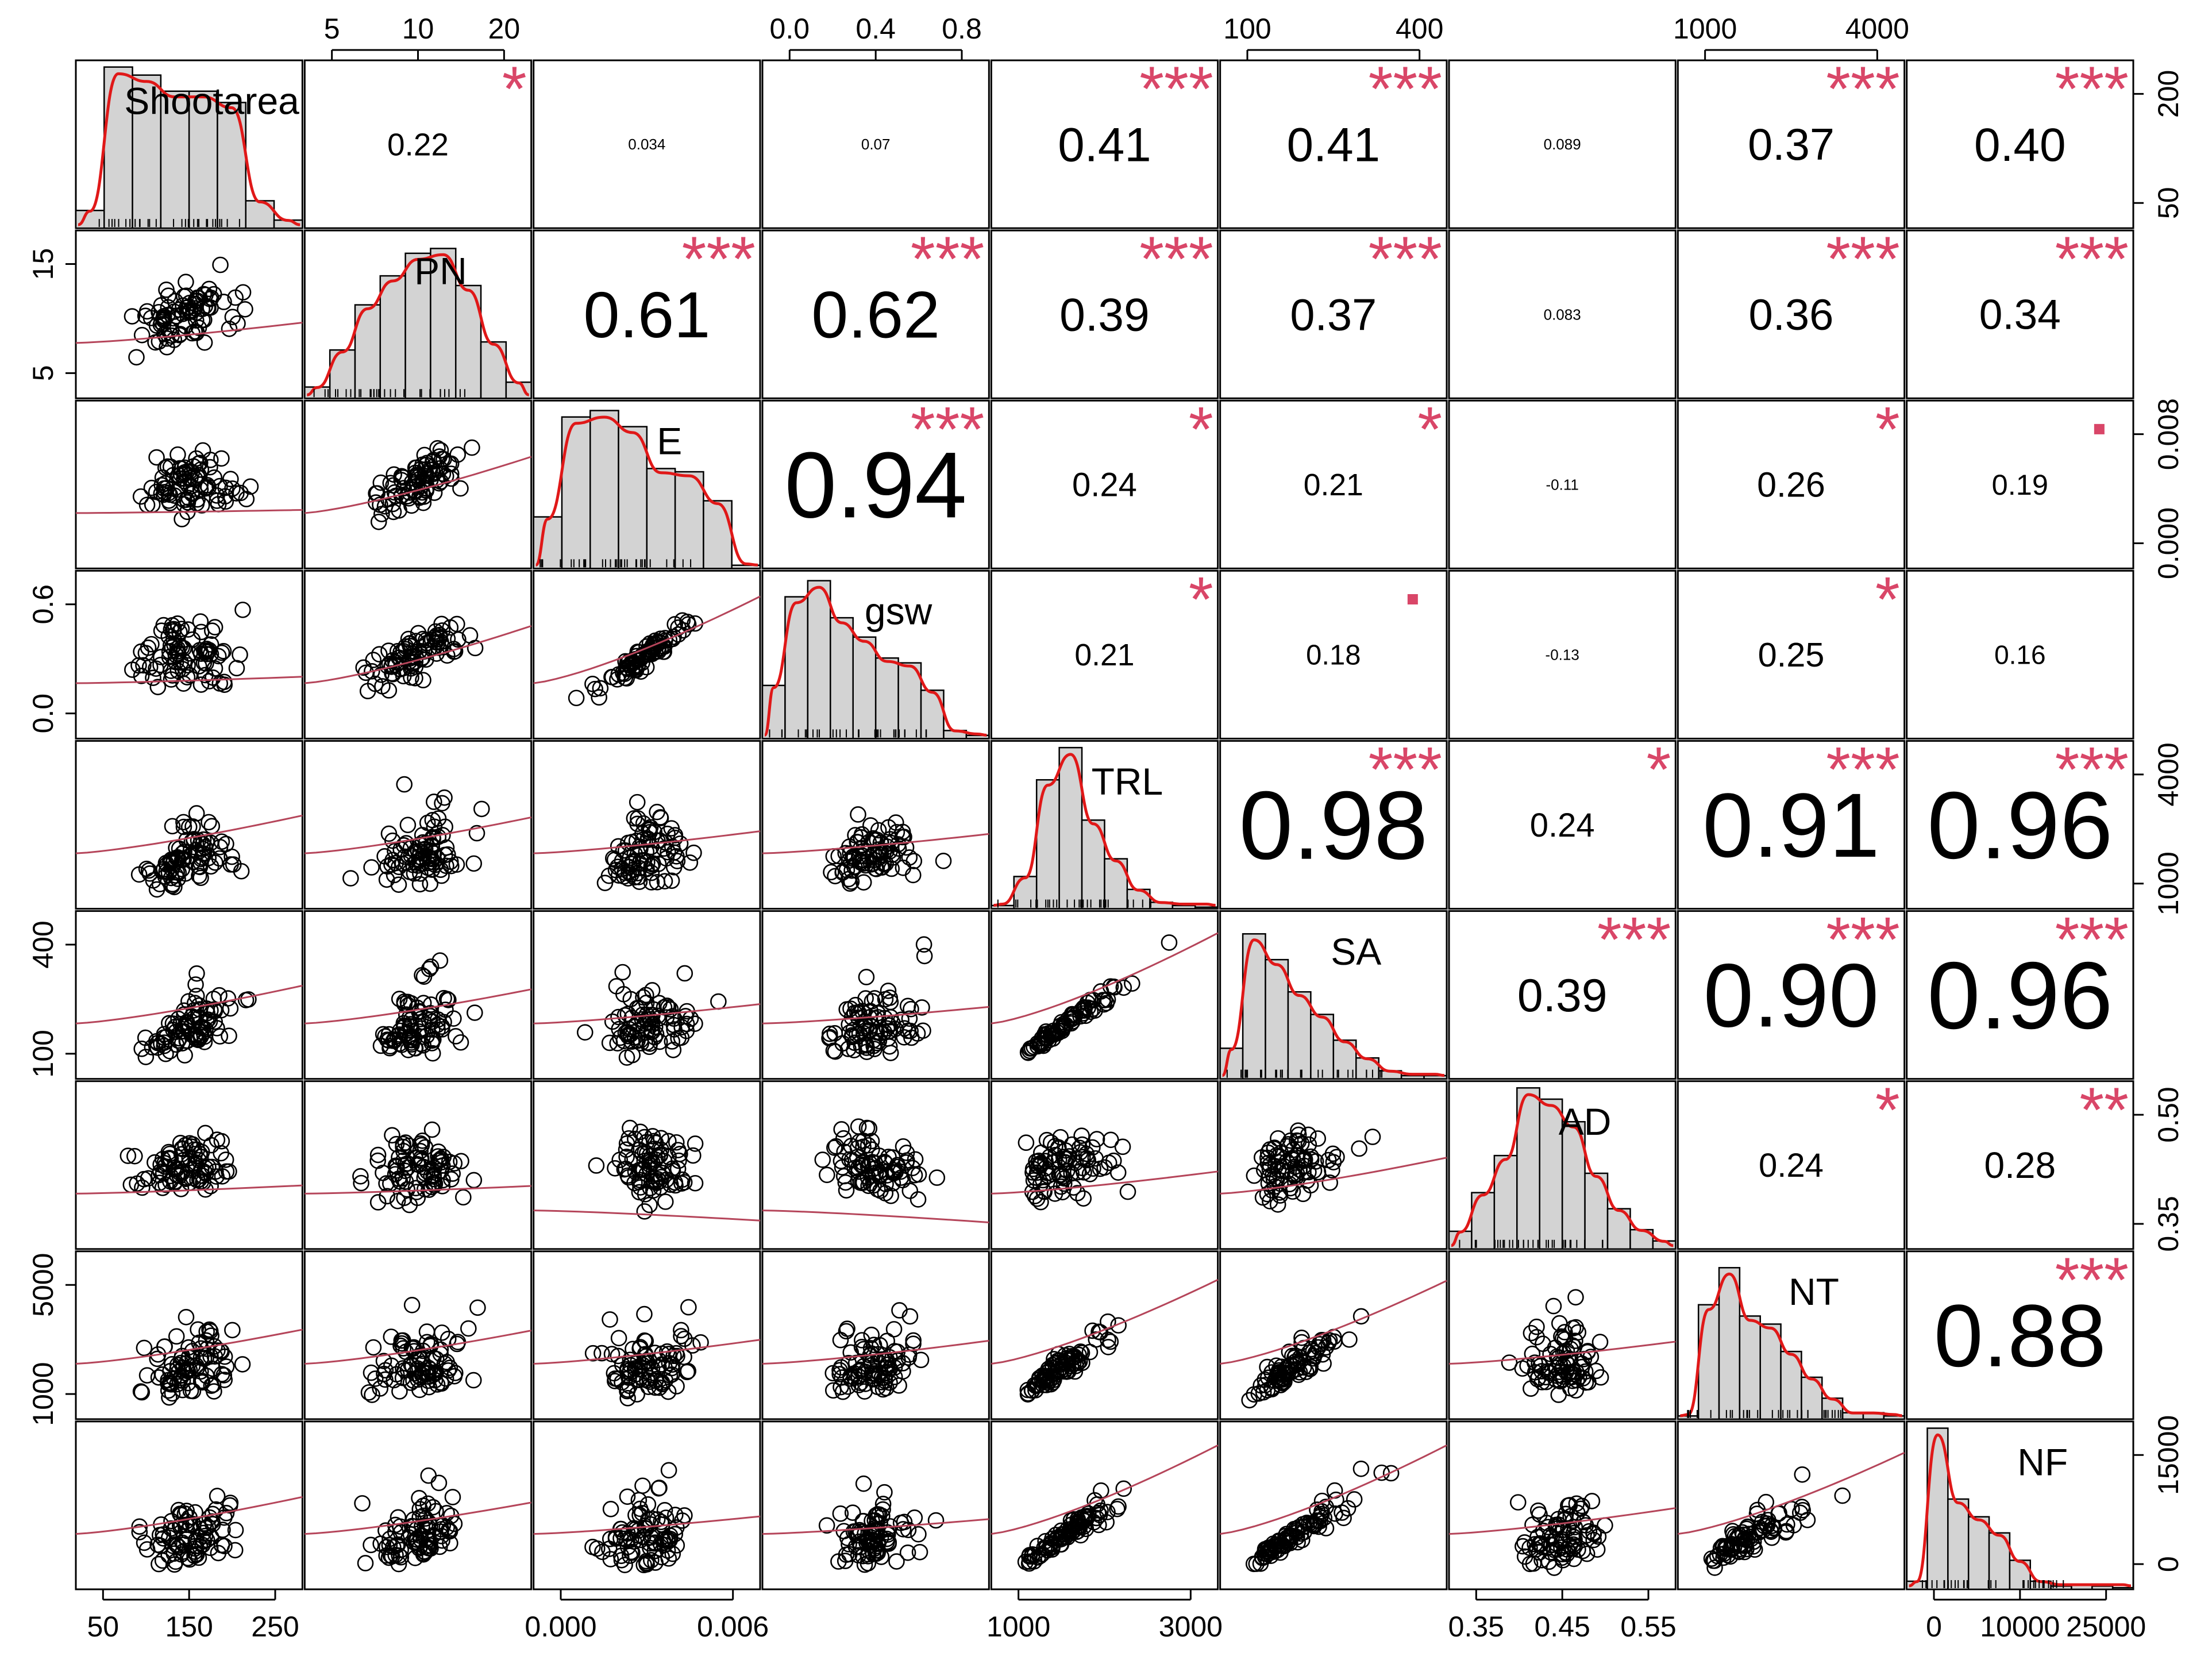  I want to click on panel-r4-c7, so click(1791, 824).